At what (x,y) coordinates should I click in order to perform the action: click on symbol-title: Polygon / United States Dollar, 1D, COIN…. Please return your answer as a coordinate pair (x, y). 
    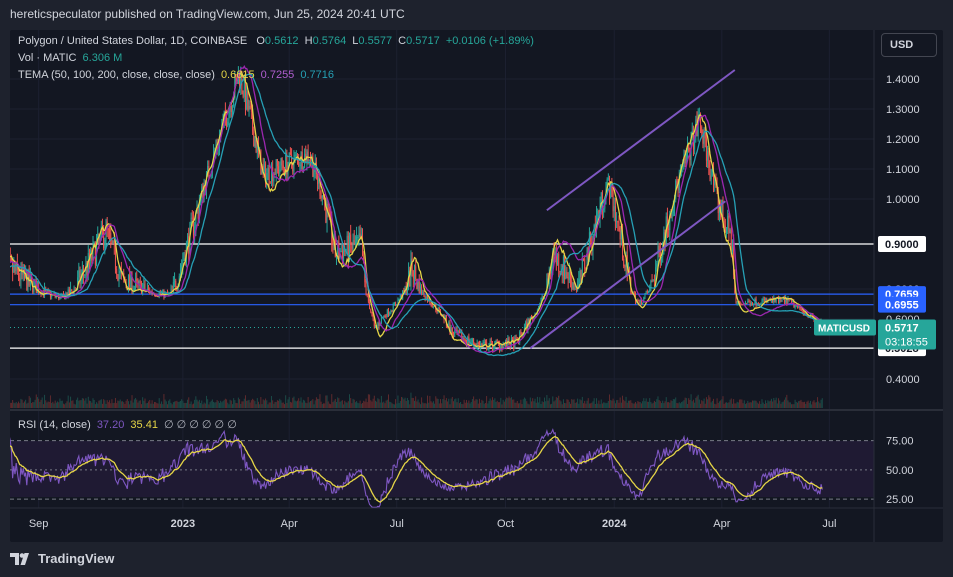
    Looking at the image, I should click on (133, 41).